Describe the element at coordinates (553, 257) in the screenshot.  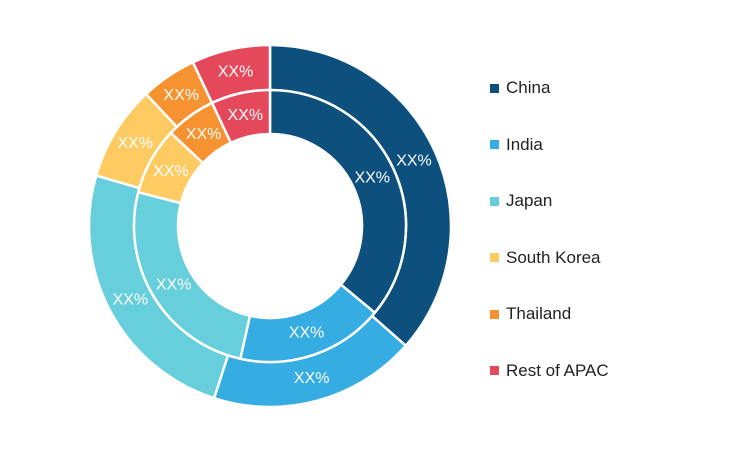
I see `legend-label-south-korea: South Korea` at that location.